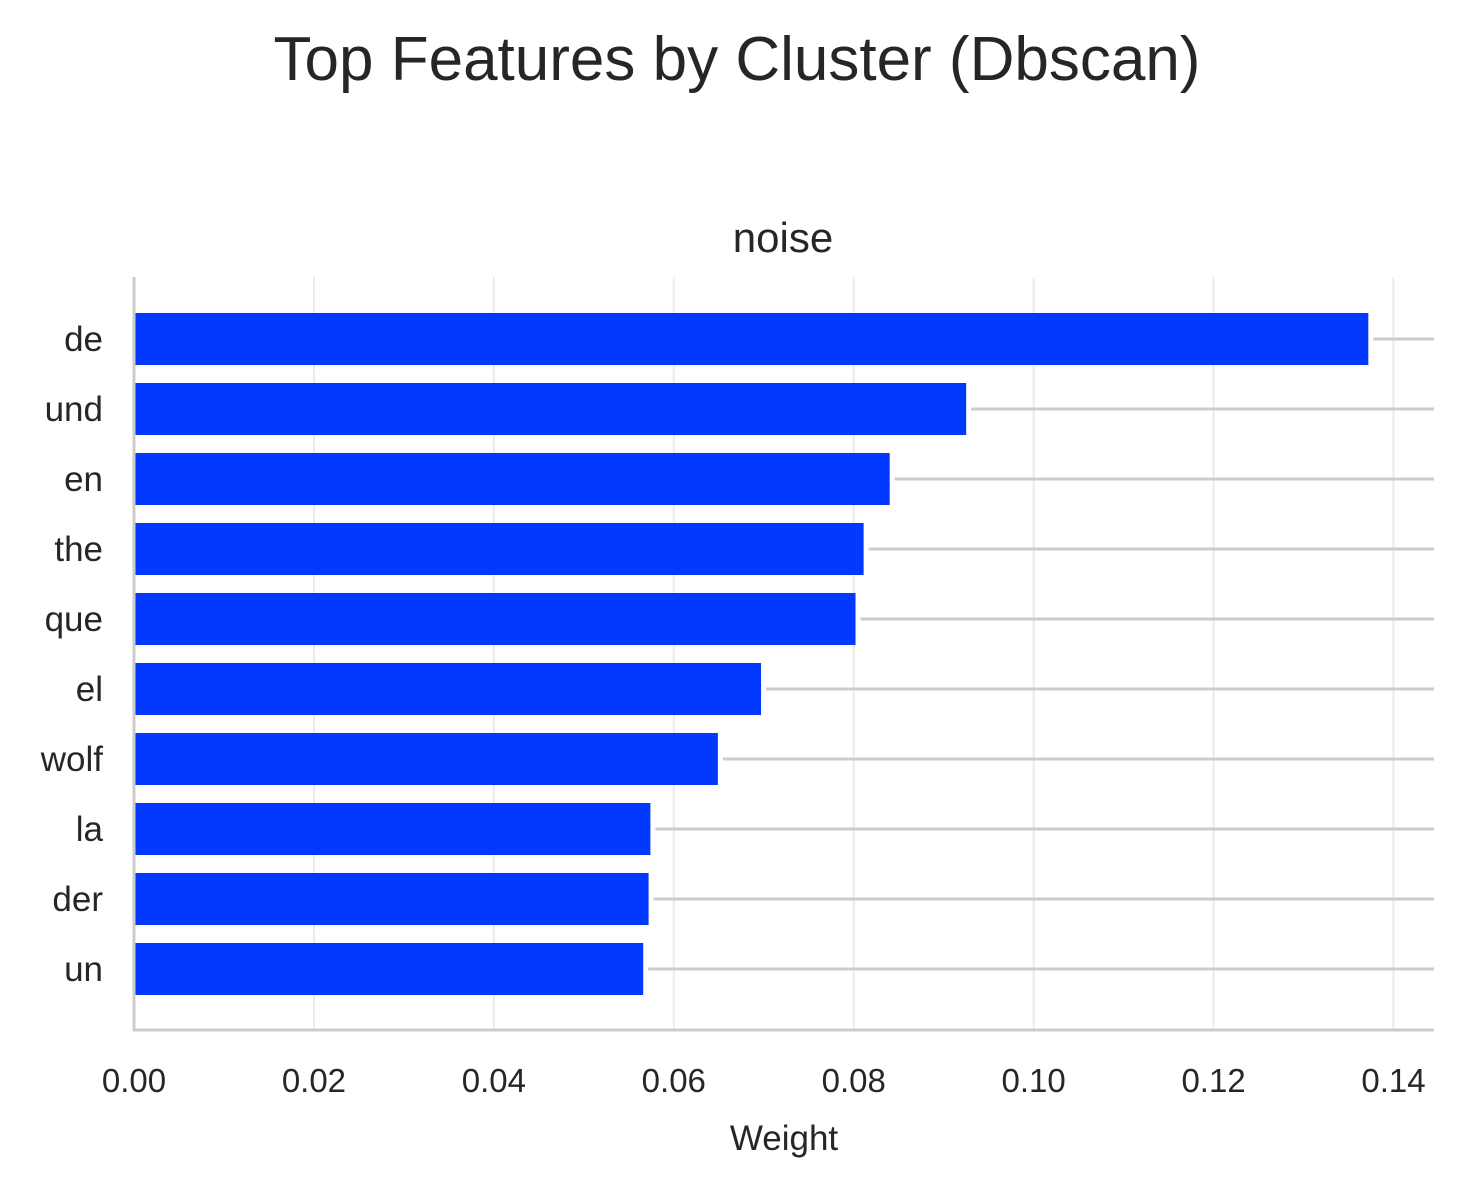 This screenshot has width=1465, height=1188. What do you see at coordinates (74, 619) in the screenshot?
I see `y-tick-label: que` at bounding box center [74, 619].